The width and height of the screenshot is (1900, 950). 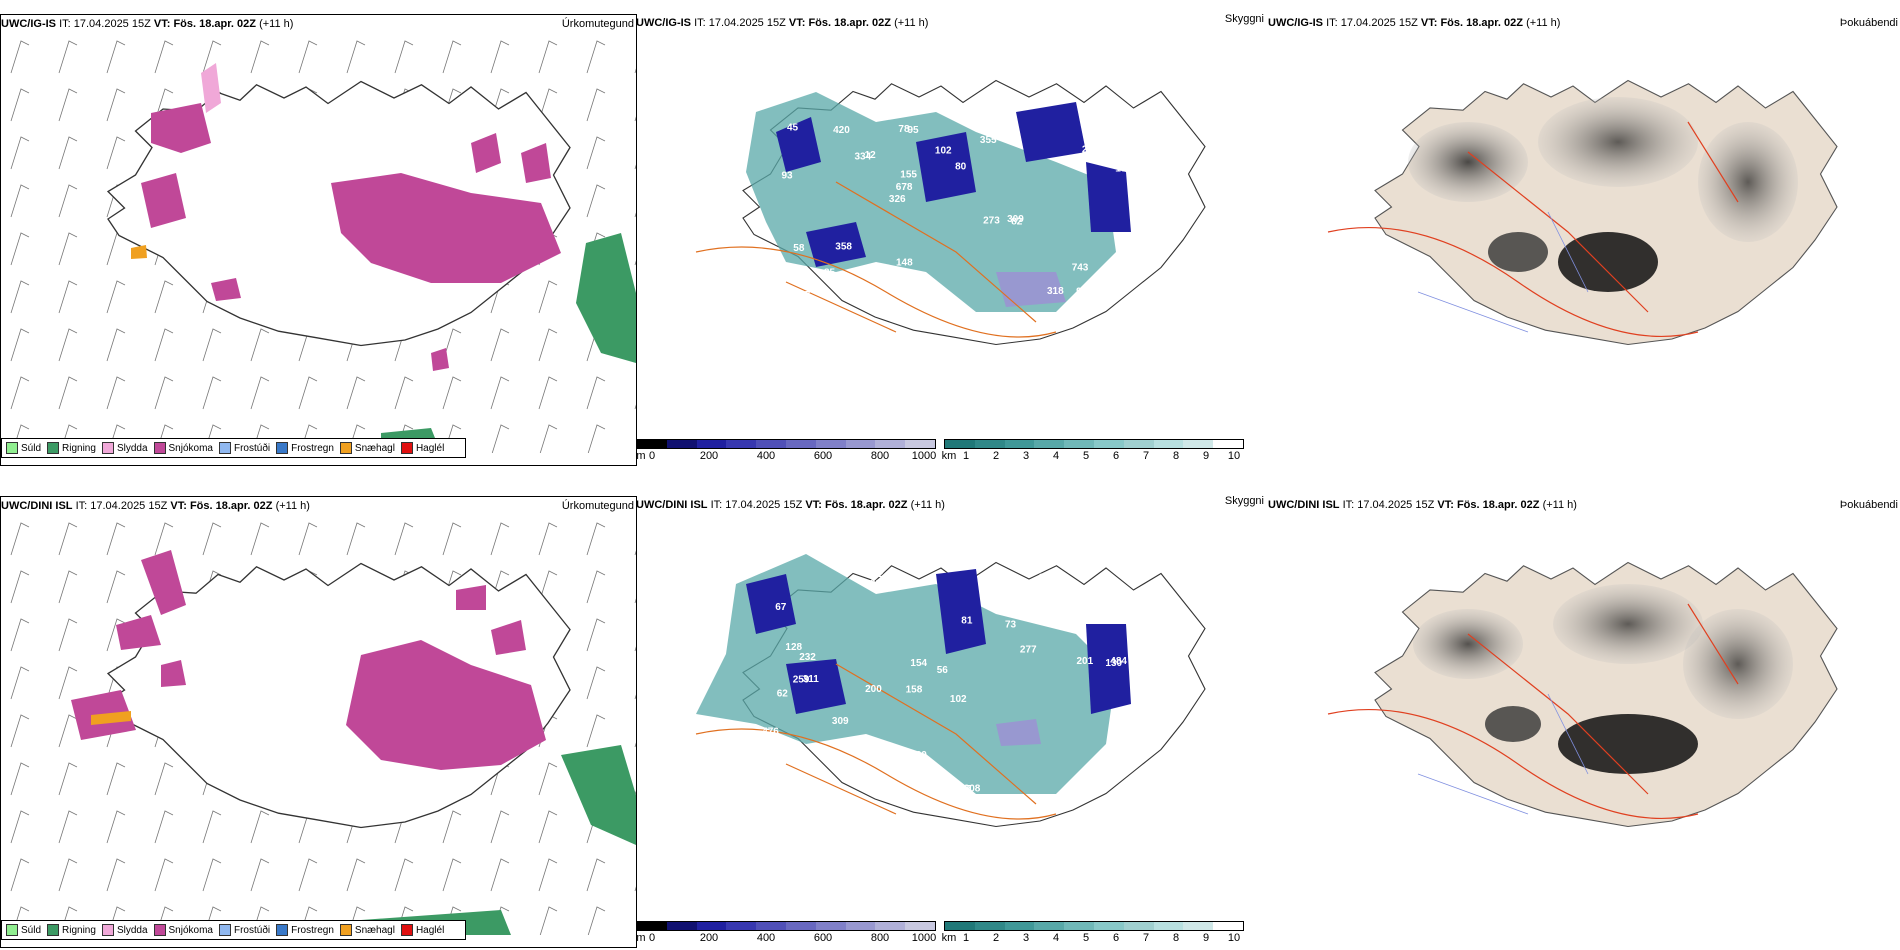 What do you see at coordinates (31, 930) in the screenshot?
I see `legend-label: Súld` at bounding box center [31, 930].